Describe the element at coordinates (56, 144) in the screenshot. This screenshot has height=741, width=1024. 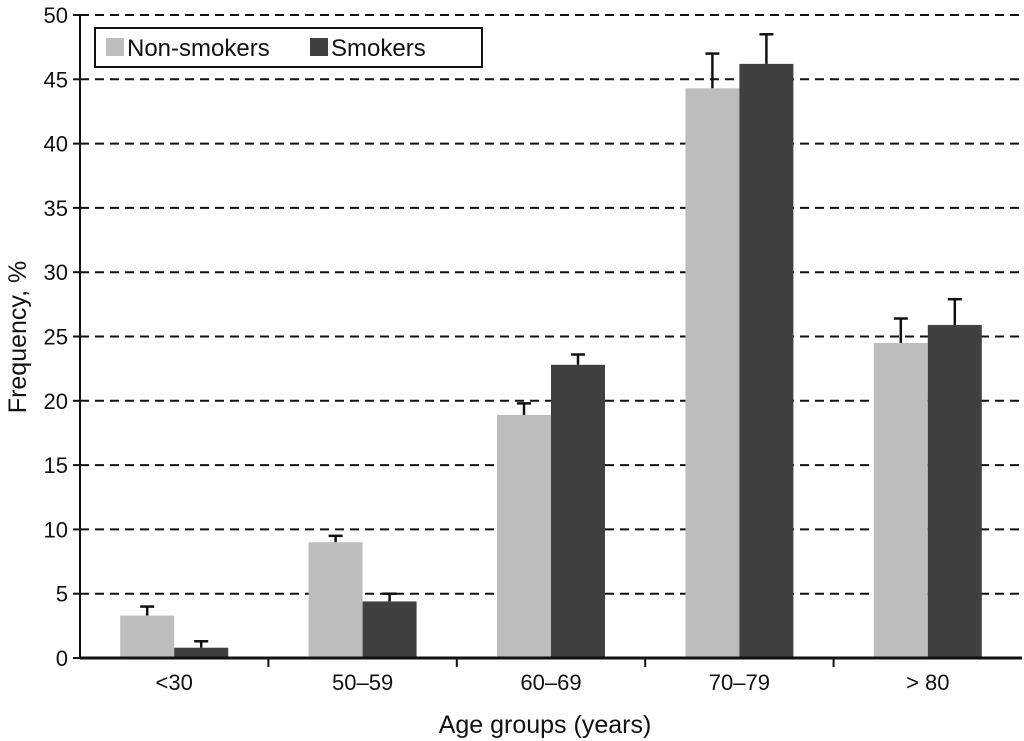
I see `y-tick-label: 40` at that location.